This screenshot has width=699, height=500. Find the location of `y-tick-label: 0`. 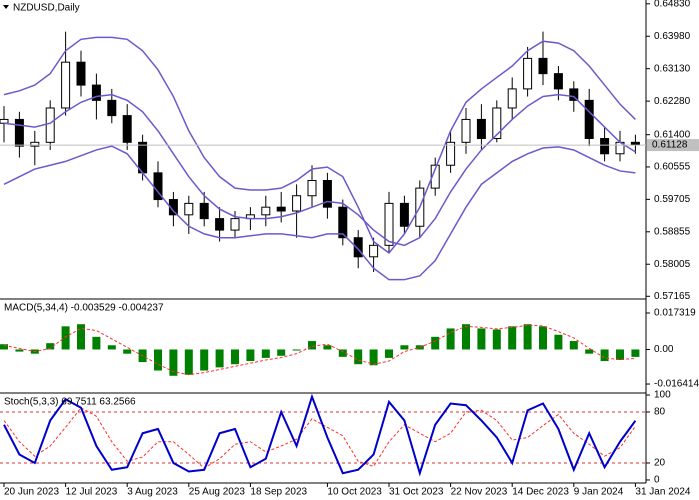

y-tick-label: 0 is located at coordinates (657, 480).